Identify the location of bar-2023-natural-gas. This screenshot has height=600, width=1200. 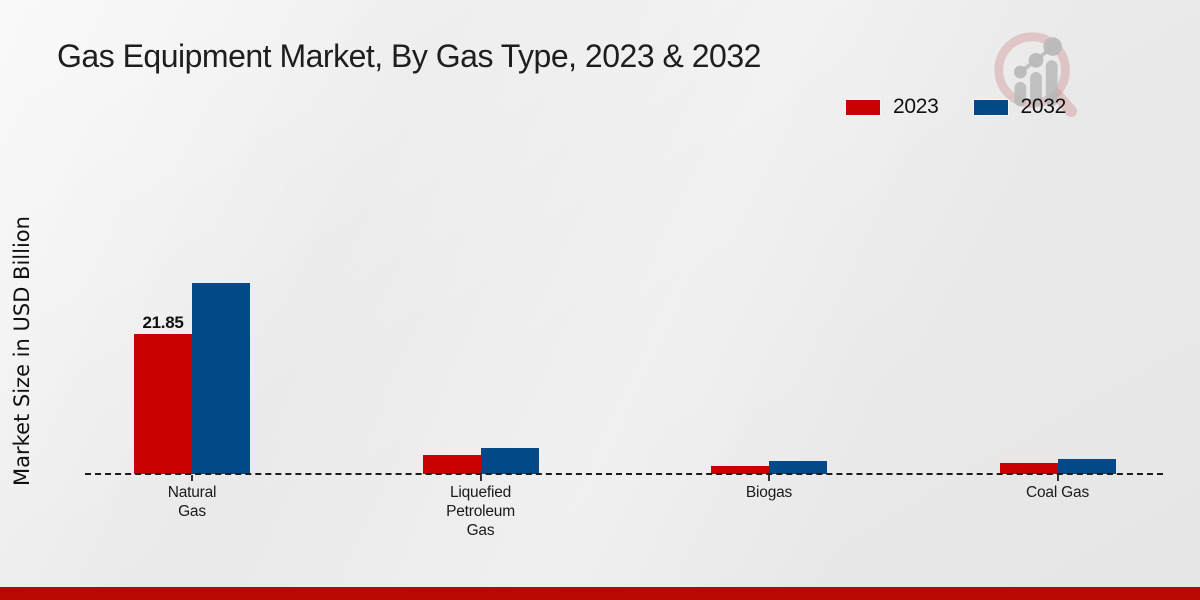
(163, 404).